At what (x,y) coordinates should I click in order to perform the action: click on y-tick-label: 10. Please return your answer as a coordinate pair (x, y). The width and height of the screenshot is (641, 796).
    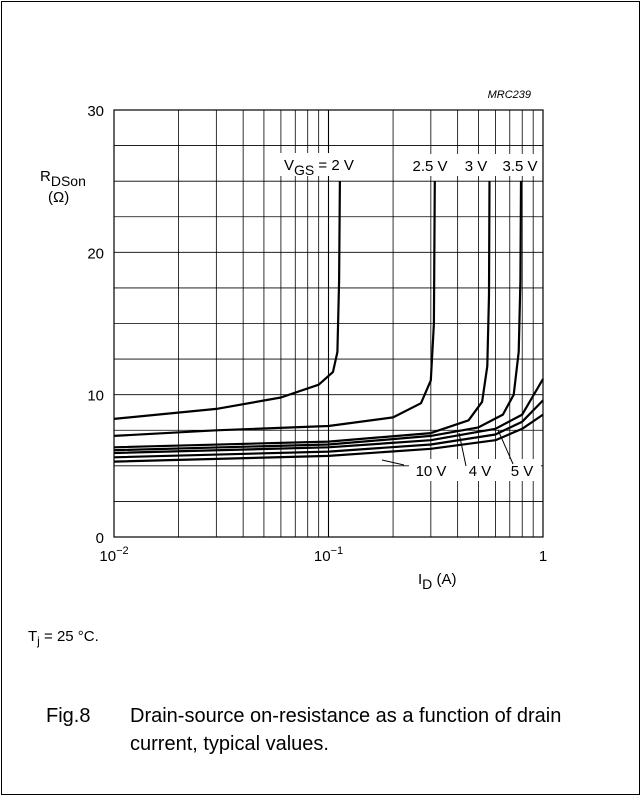
    Looking at the image, I should click on (95, 396).